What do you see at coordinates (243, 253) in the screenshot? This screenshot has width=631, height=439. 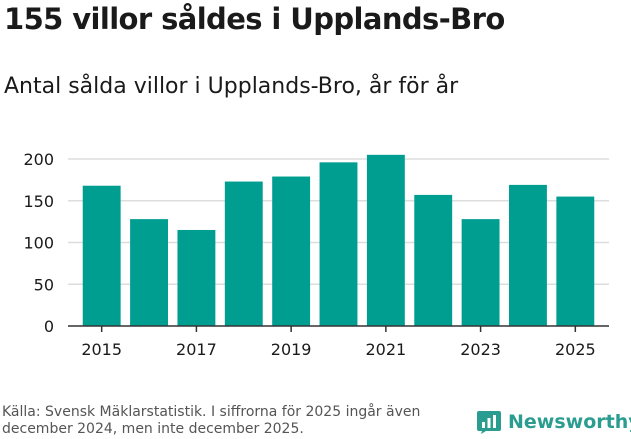 I see `bar-2018` at bounding box center [243, 253].